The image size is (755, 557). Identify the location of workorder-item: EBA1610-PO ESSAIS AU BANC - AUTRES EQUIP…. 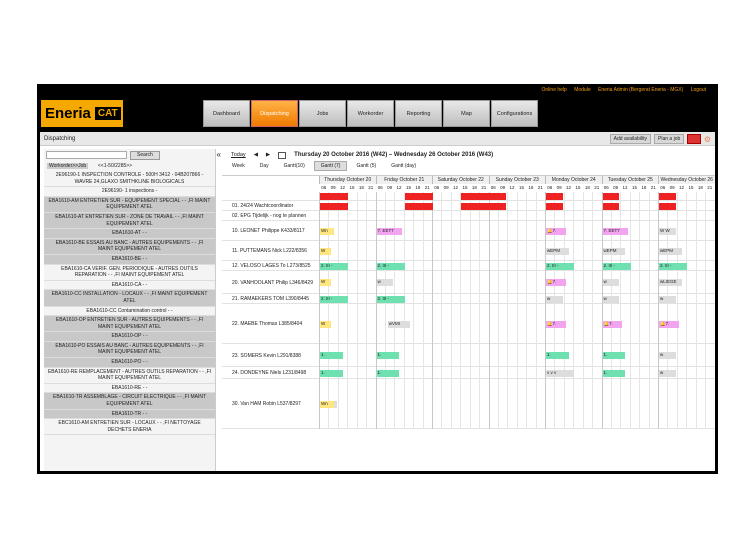
(129, 350).